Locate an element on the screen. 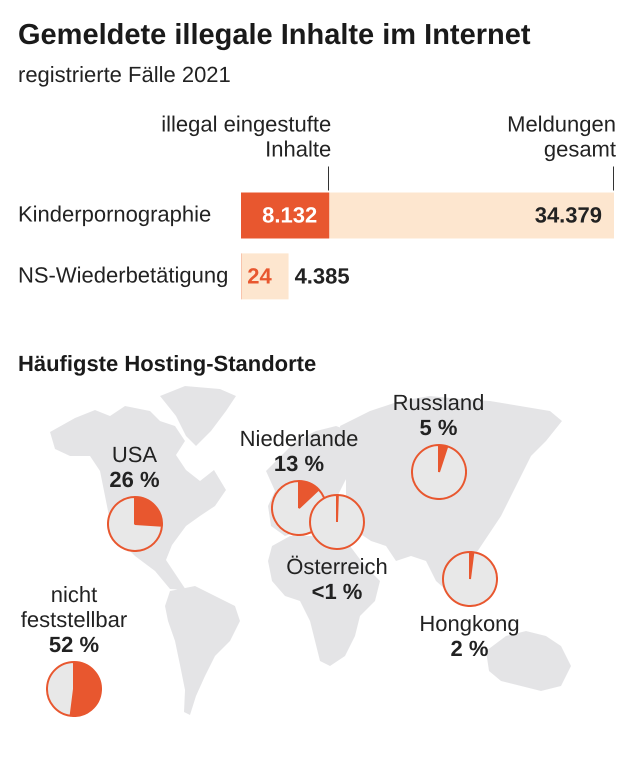 The height and width of the screenshot is (774, 620). text: Hongkong is located at coordinates (469, 623).